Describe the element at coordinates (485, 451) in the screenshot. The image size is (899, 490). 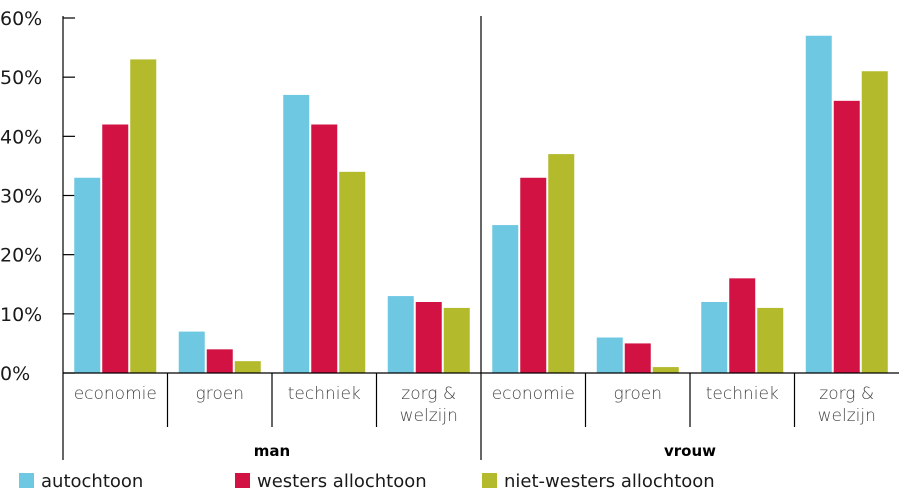
I see `group-labels: man vrouw` at that location.